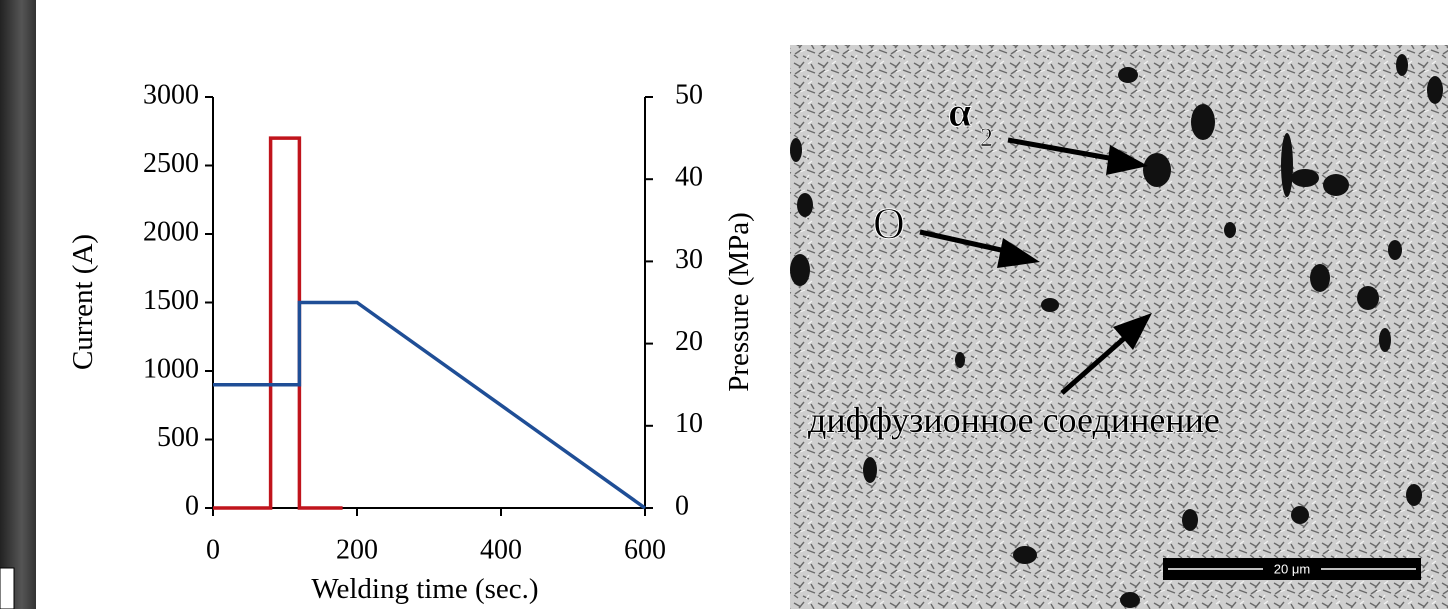 This screenshot has height=609, width=1448. What do you see at coordinates (689, 341) in the screenshot?
I see `y2-tick-label: 20` at bounding box center [689, 341].